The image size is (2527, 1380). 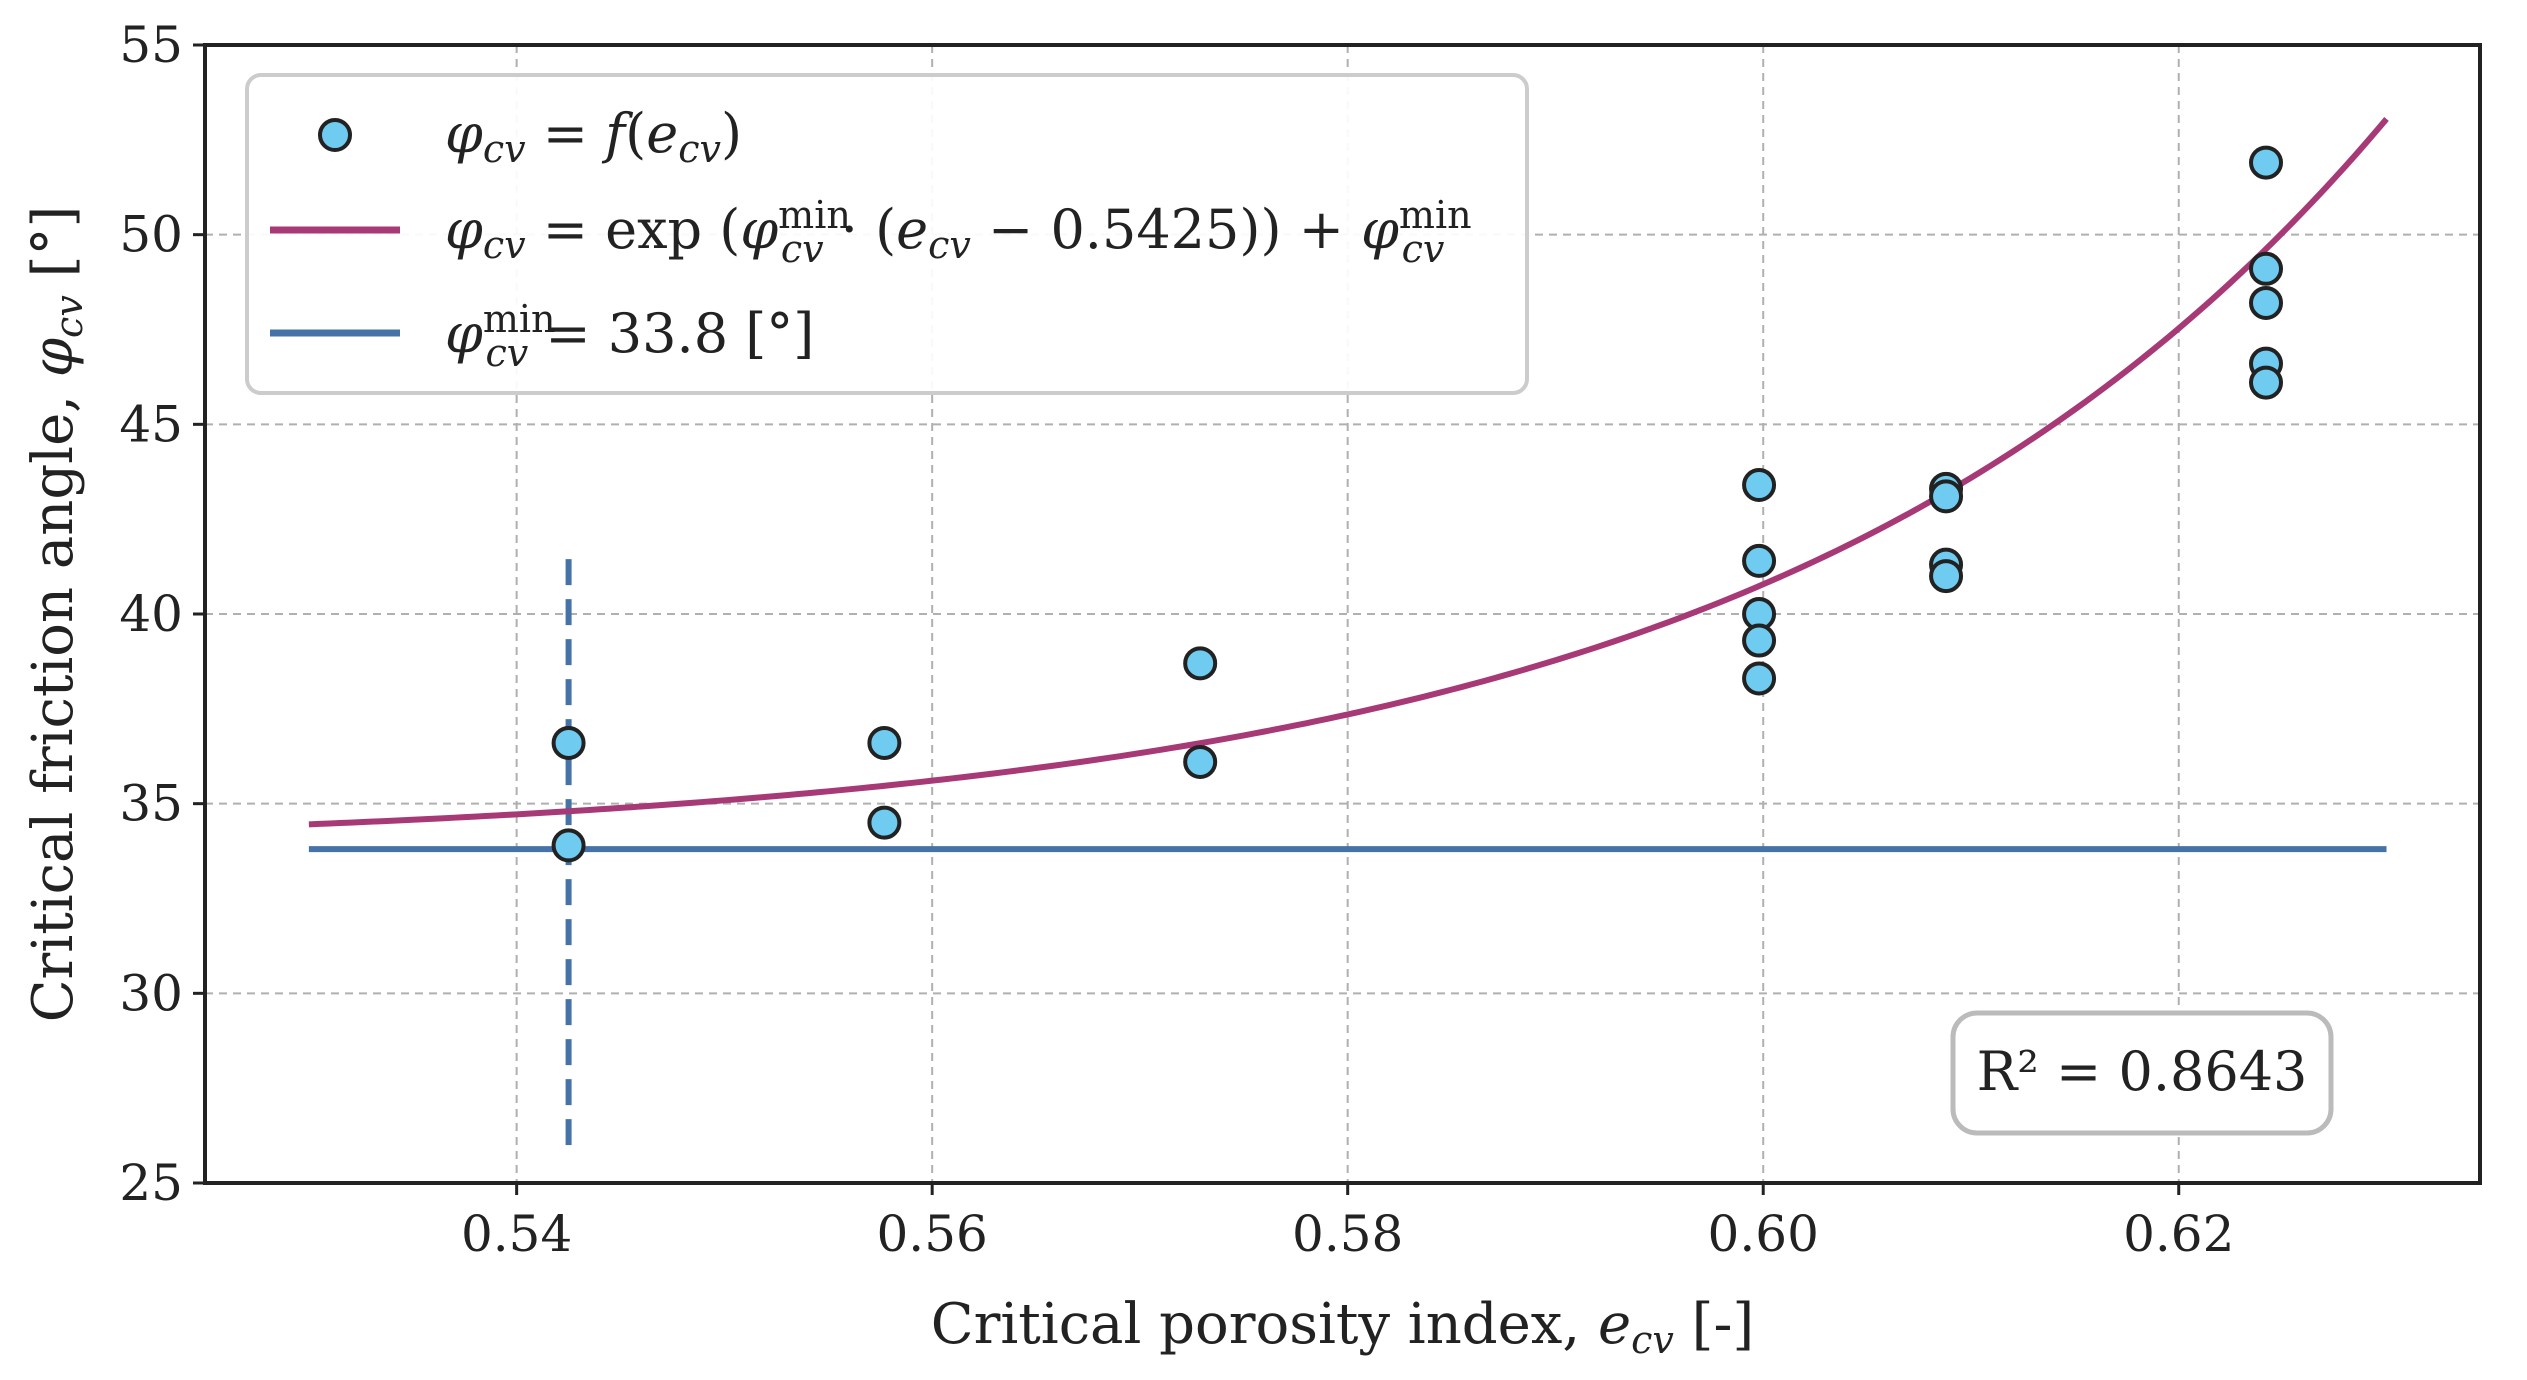 What do you see at coordinates (593, 136) in the screenshot?
I see `legend-label-points: φcv = f(ecv)` at bounding box center [593, 136].